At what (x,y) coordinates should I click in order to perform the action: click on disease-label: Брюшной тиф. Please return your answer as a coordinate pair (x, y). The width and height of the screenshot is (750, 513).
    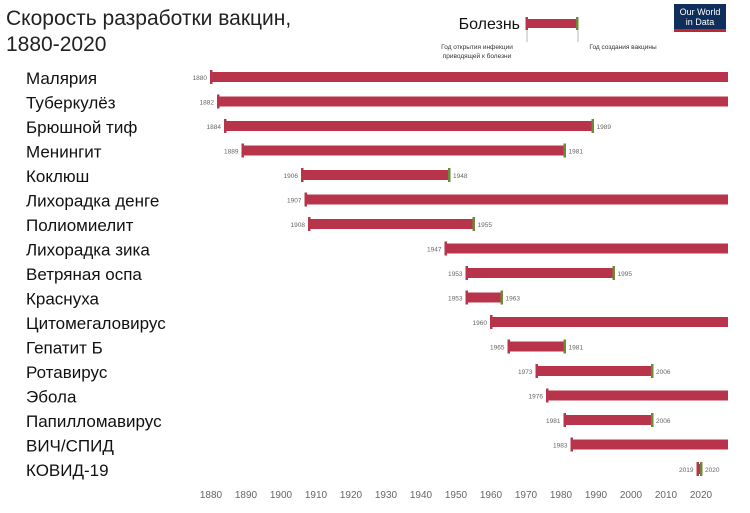
    Looking at the image, I should click on (81, 127).